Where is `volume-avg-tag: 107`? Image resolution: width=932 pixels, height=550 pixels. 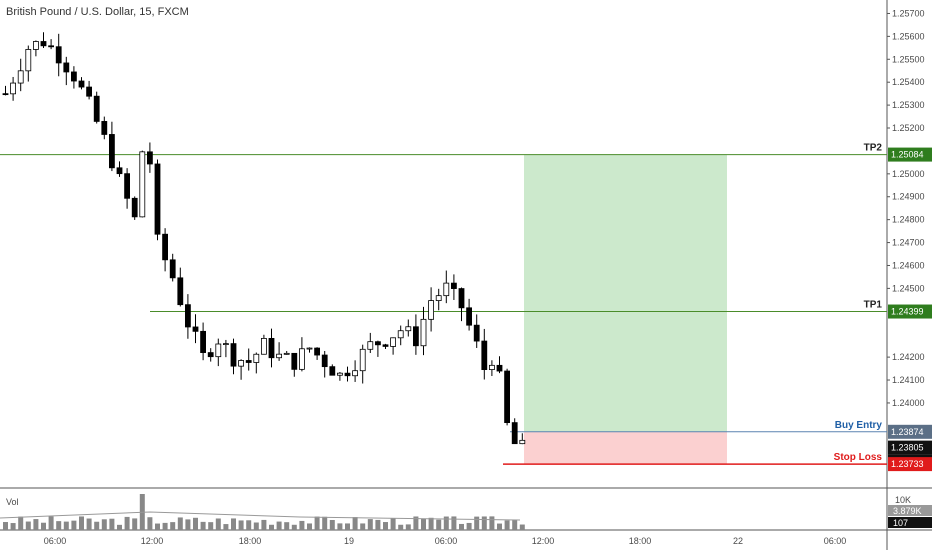 volume-avg-tag: 107 is located at coordinates (900, 523).